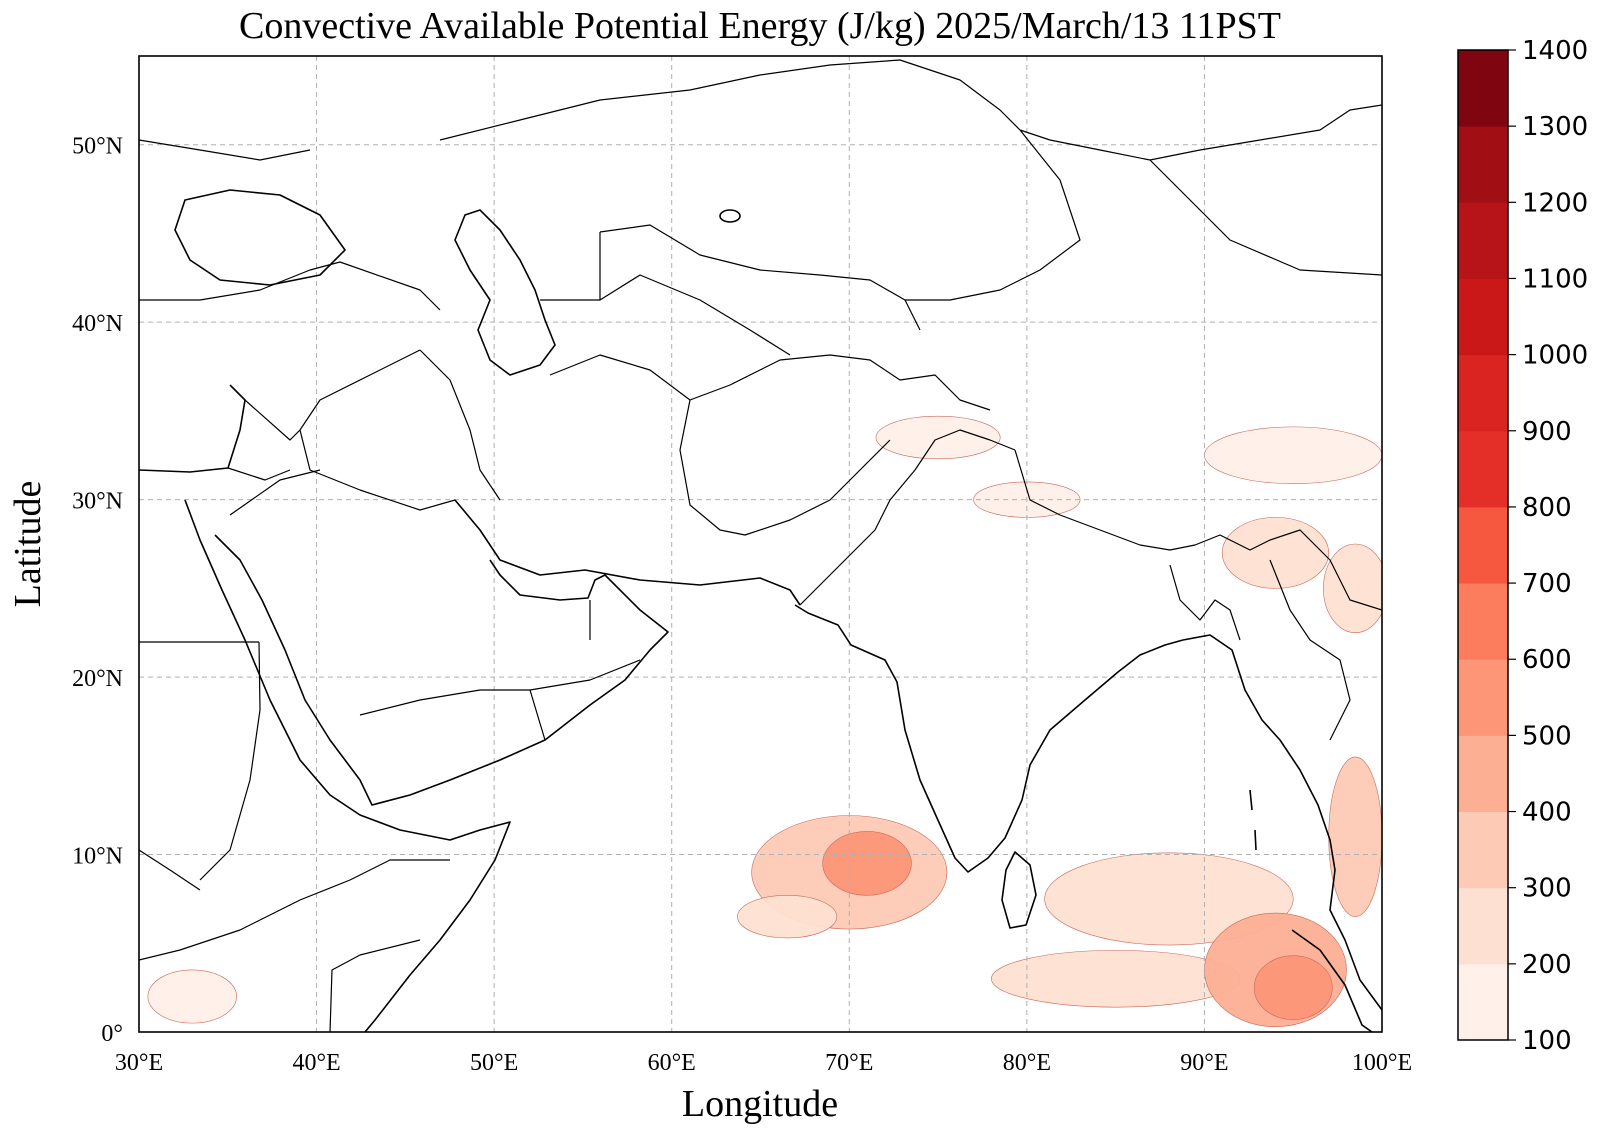 The height and width of the screenshot is (1136, 1605). I want to click on x-tick-label: 40°E, so click(316, 1063).